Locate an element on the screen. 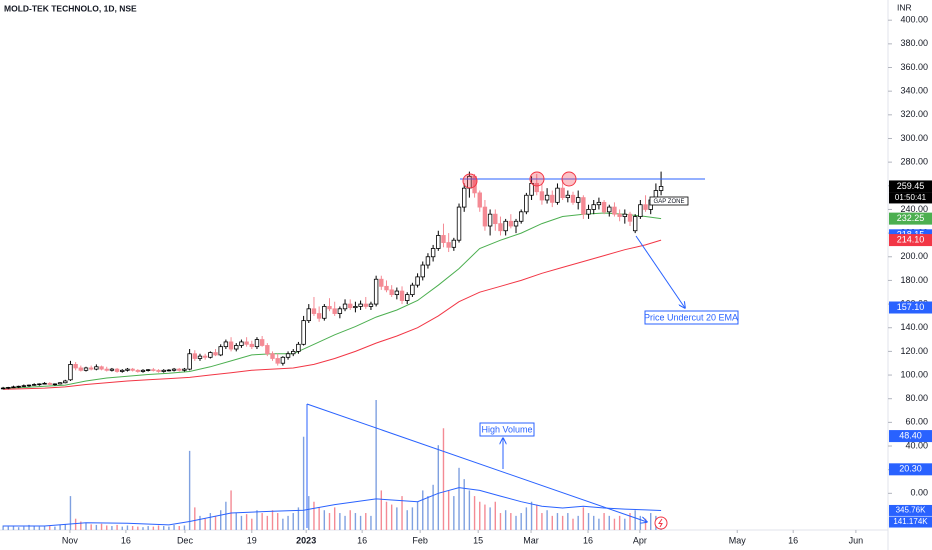 This screenshot has height=550, width=932. annotation-box is located at coordinates (669, 201).